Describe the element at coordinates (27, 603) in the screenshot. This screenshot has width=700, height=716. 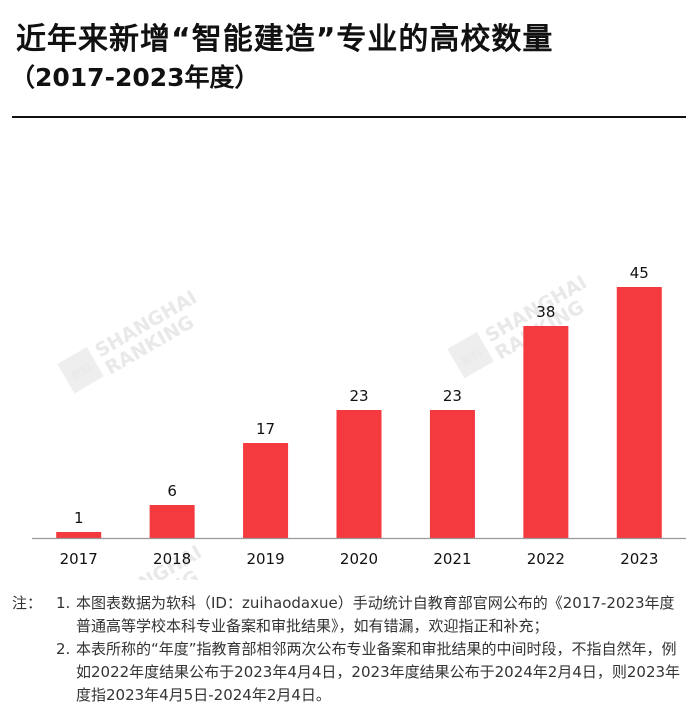
I see `note-prefix: 注：` at that location.